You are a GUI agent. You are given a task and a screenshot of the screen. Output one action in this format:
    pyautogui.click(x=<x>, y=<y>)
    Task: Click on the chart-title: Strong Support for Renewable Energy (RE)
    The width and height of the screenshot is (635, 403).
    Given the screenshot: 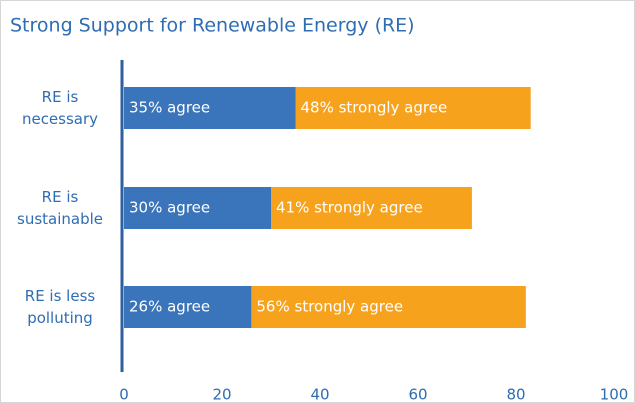 What is the action you would take?
    pyautogui.click(x=212, y=26)
    